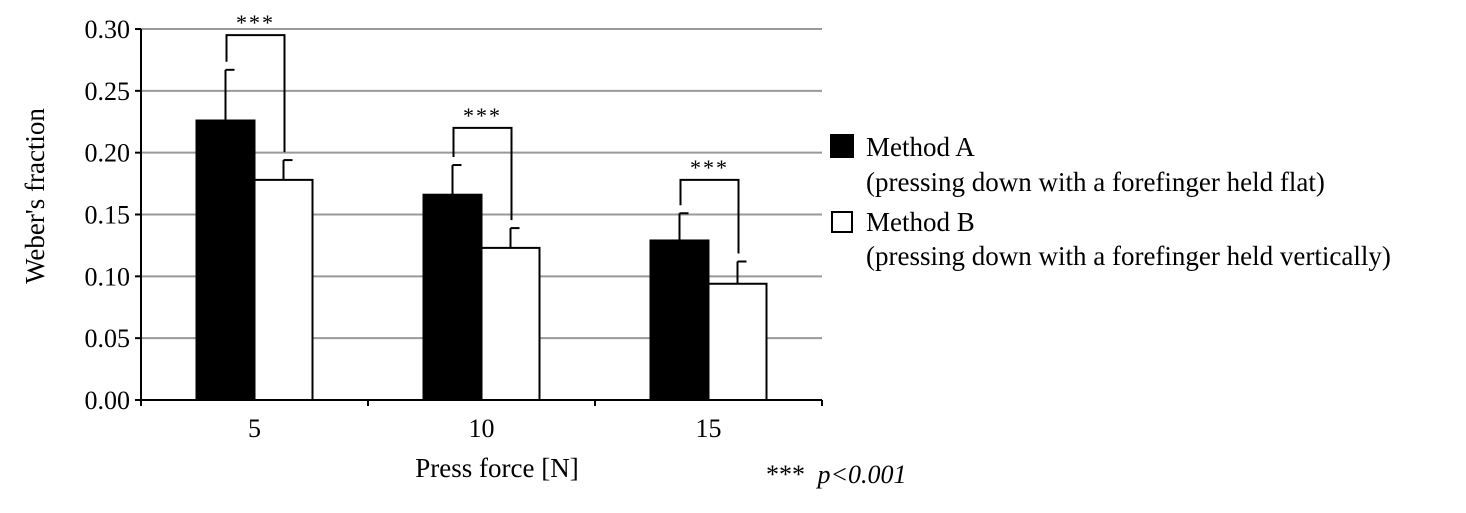  What do you see at coordinates (842, 146) in the screenshot?
I see `legend-swatch-method-a` at bounding box center [842, 146].